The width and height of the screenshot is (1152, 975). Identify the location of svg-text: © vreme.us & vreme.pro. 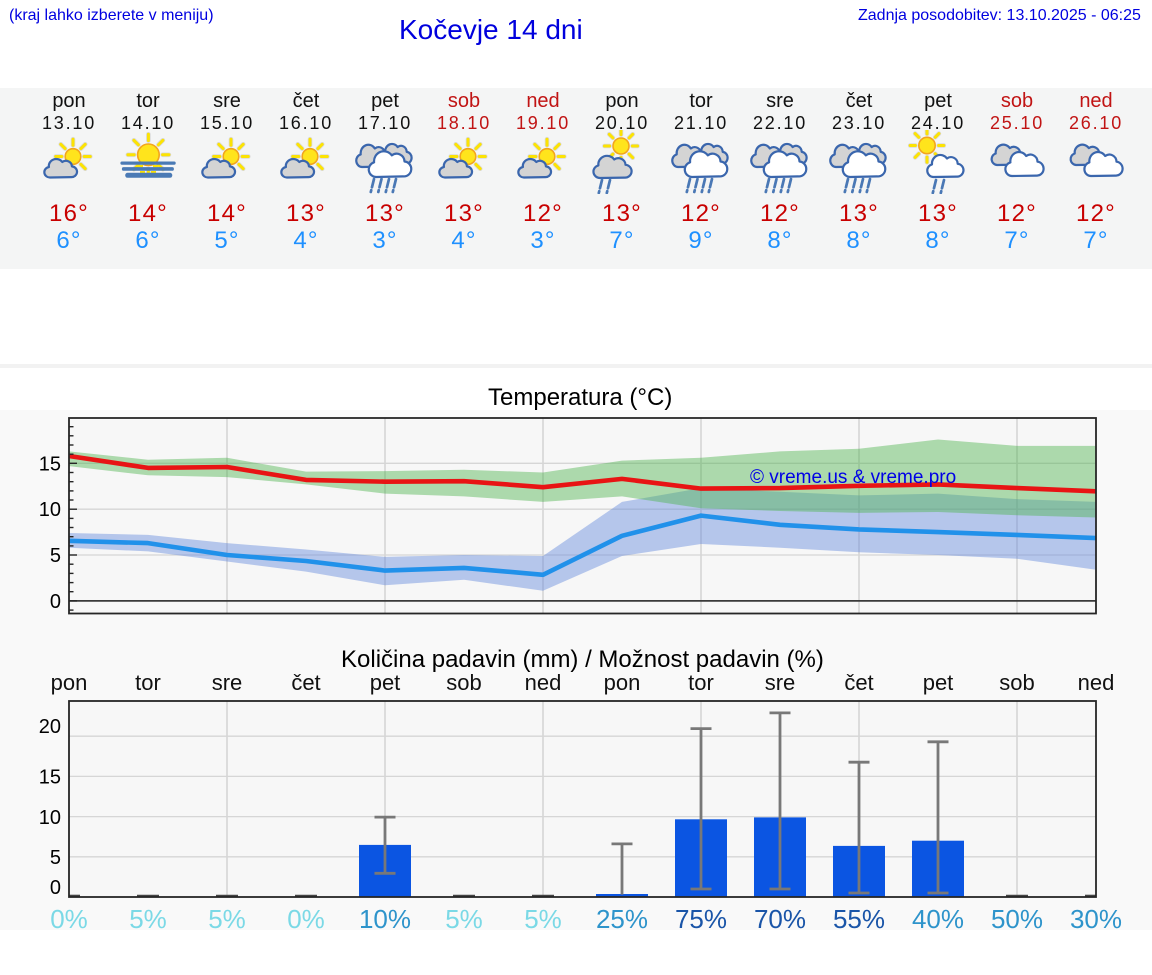
(853, 477).